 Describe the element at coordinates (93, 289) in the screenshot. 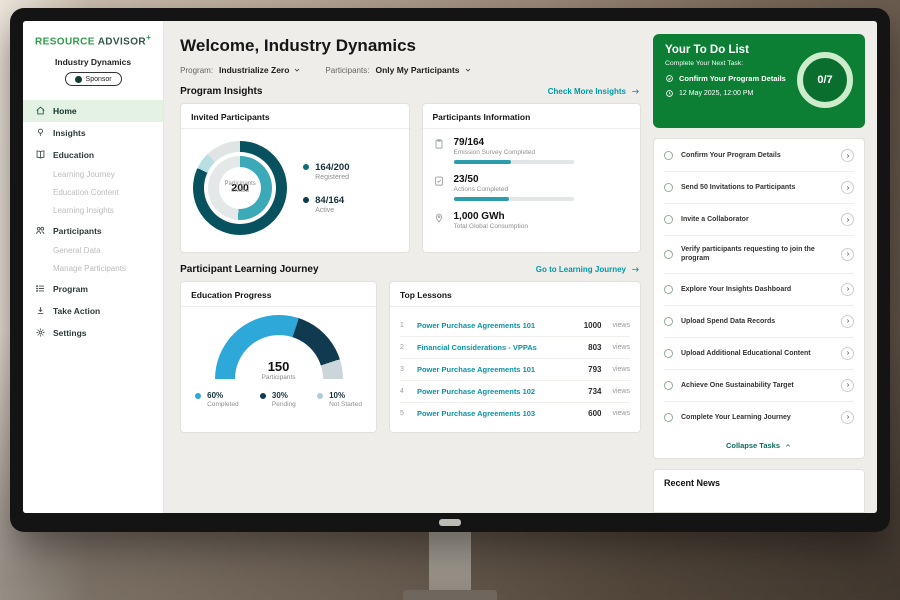

I see `sidebar-item-program: Program` at that location.